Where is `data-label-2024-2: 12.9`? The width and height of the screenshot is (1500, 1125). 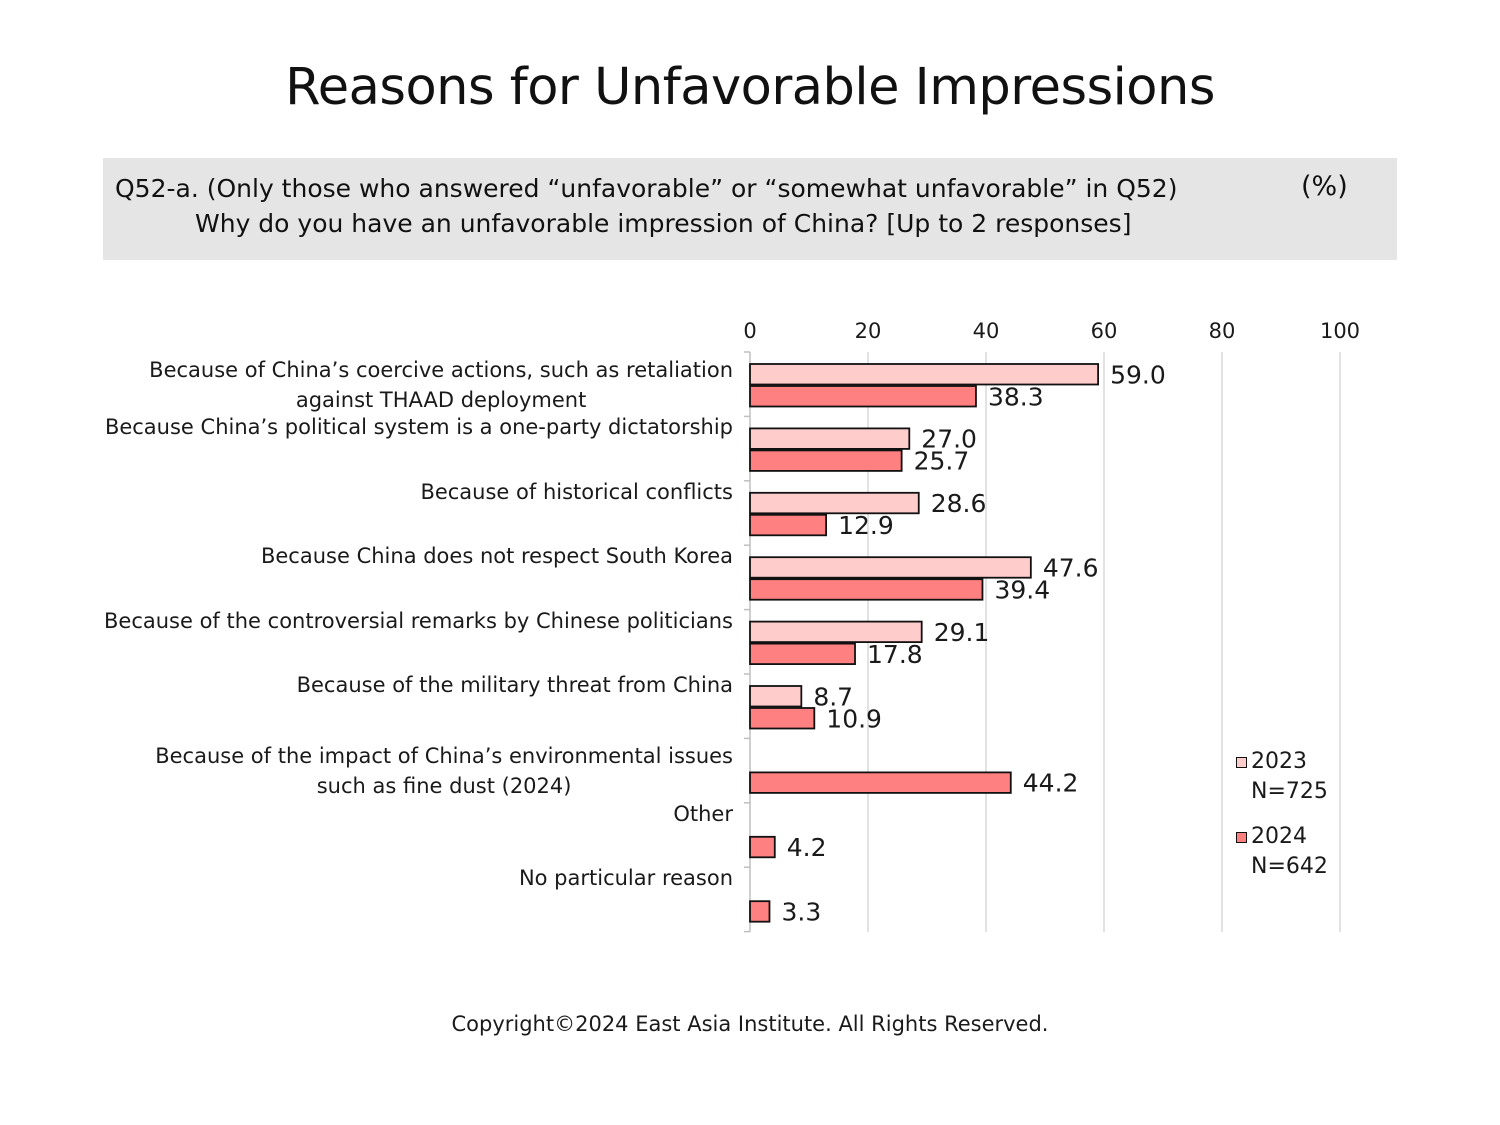 data-label-2024-2: 12.9 is located at coordinates (866, 525).